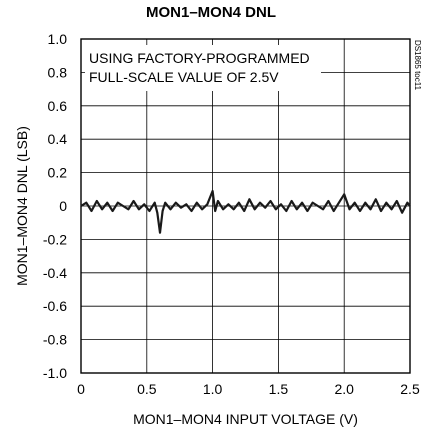 This screenshot has width=422, height=432. I want to click on y-tick-label: -0.4, so click(55, 273).